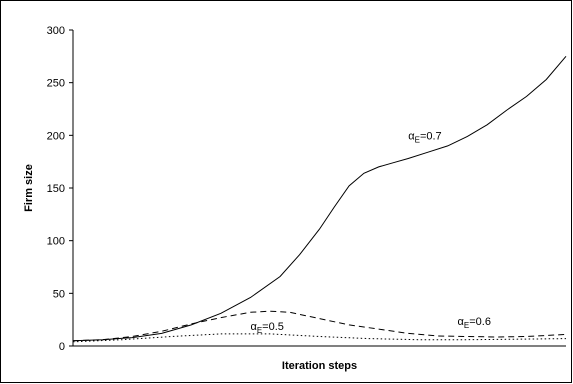  Describe the element at coordinates (56, 242) in the screenshot. I see `y-tick-label: 100` at that location.